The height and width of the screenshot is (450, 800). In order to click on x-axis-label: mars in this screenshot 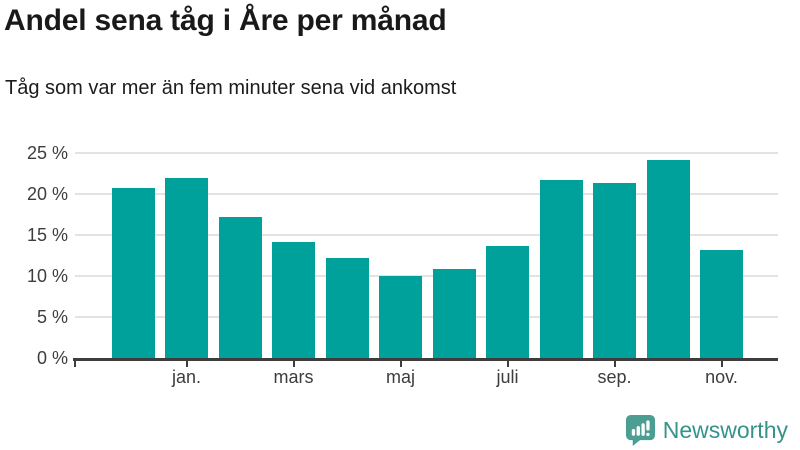, I will do `click(293, 377)`.